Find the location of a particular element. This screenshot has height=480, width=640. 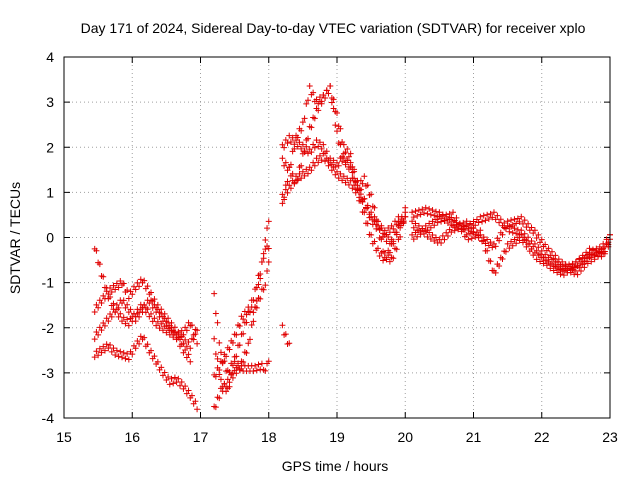

x-axis-label: GPS time / hours is located at coordinates (335, 466).